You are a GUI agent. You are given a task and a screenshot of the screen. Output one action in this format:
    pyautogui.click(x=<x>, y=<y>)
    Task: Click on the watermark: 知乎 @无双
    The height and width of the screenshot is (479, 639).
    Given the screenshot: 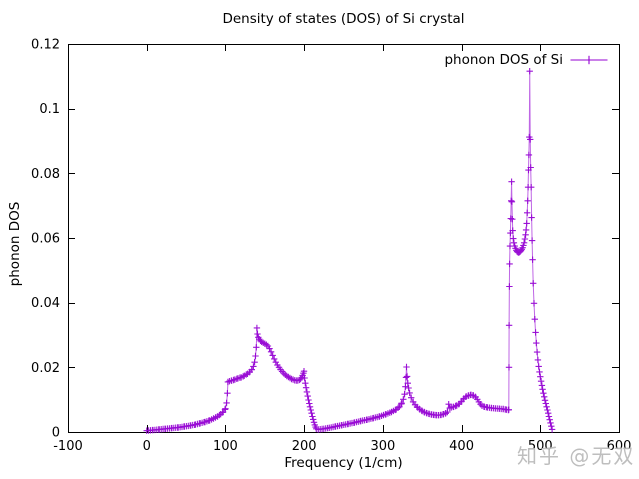 What is the action you would take?
    pyautogui.click(x=576, y=456)
    